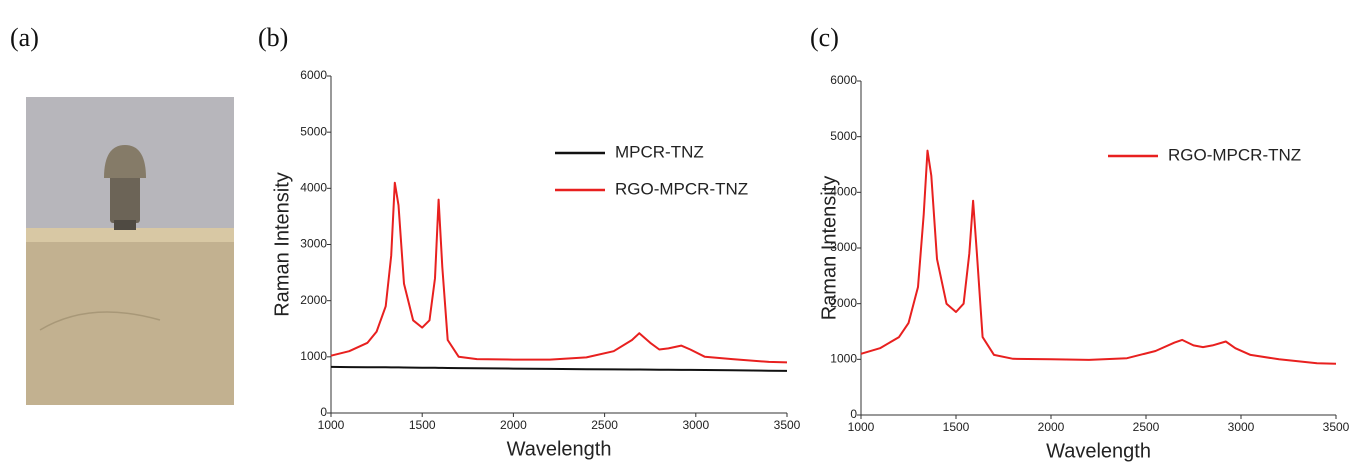 The width and height of the screenshot is (1359, 462). I want to click on panel-label: (b), so click(273, 37).